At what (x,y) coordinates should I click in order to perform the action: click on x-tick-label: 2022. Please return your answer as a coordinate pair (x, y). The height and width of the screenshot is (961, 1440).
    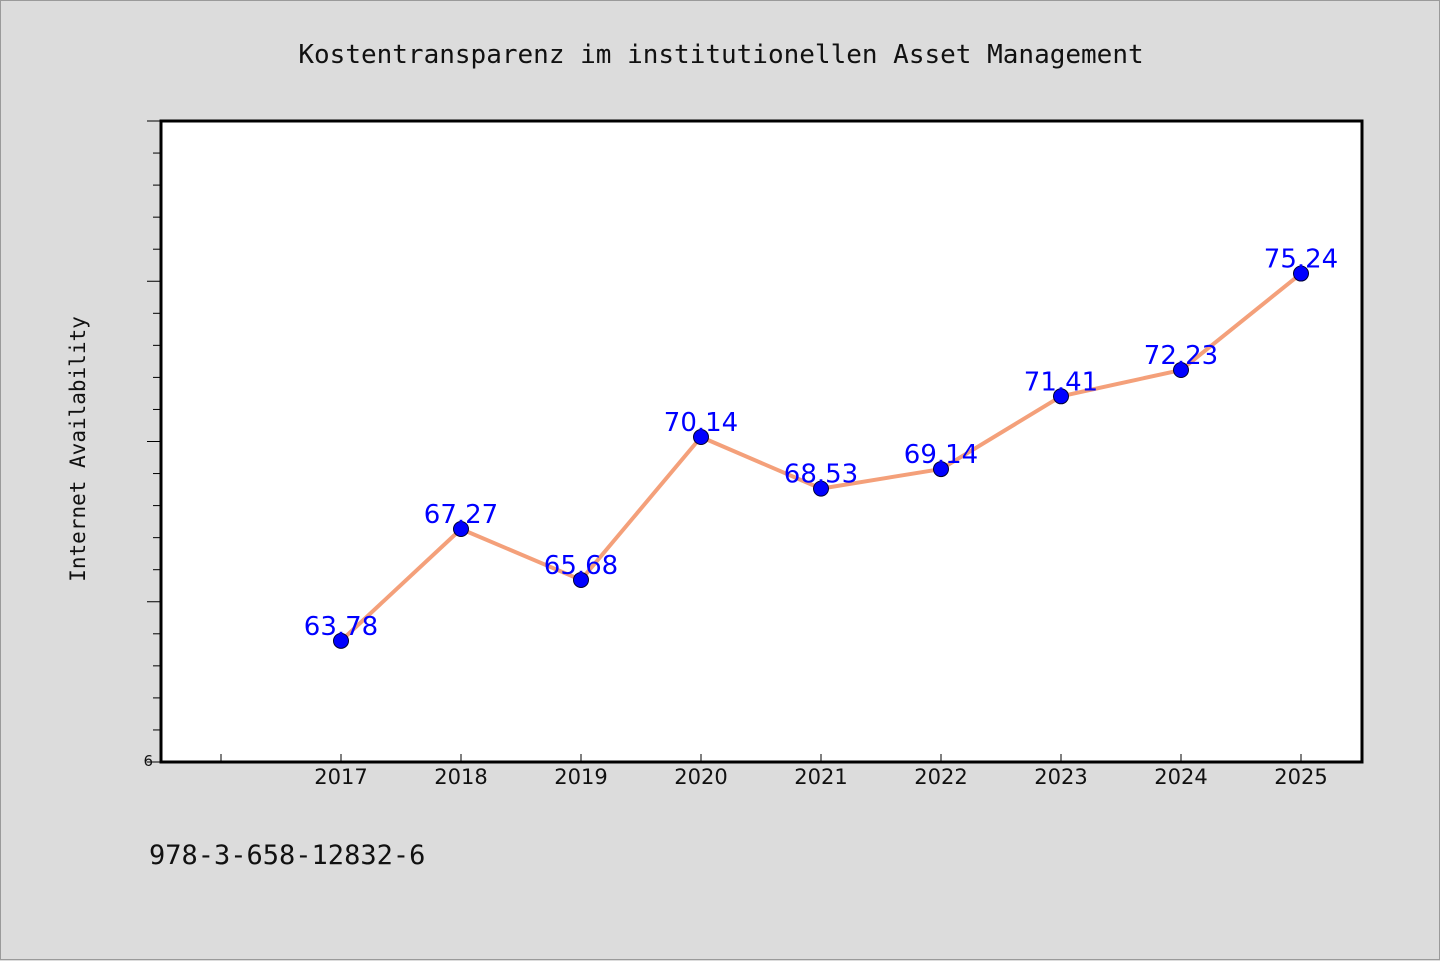
    Looking at the image, I should click on (940, 777).